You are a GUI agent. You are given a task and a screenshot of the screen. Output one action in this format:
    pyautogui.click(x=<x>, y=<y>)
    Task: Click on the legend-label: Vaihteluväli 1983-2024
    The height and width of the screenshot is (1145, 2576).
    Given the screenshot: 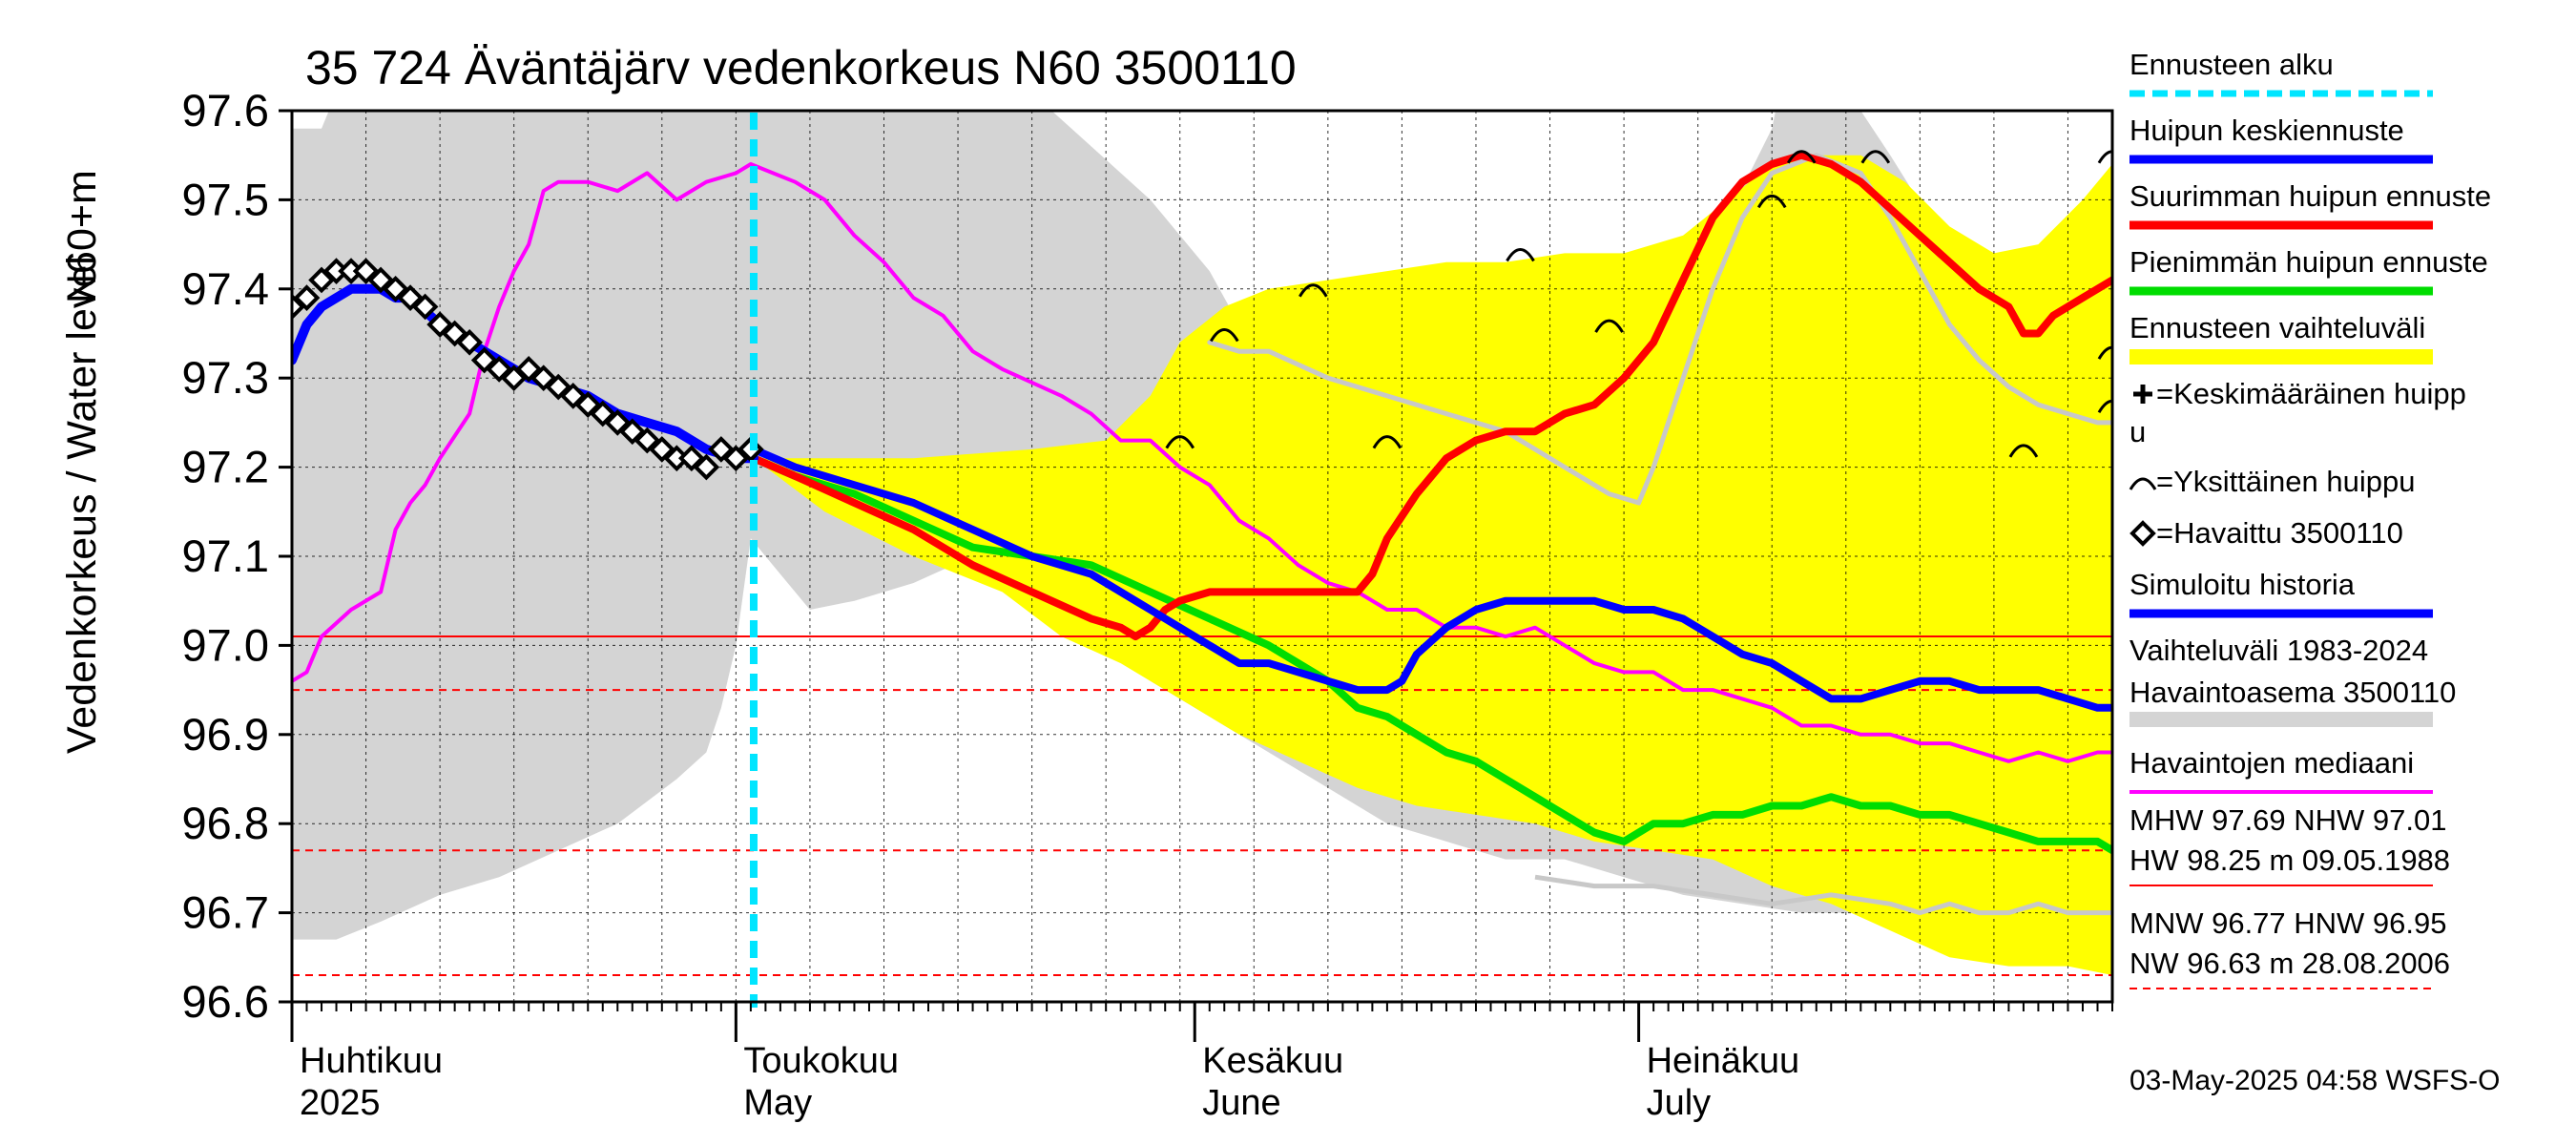 What is the action you would take?
    pyautogui.click(x=2278, y=650)
    